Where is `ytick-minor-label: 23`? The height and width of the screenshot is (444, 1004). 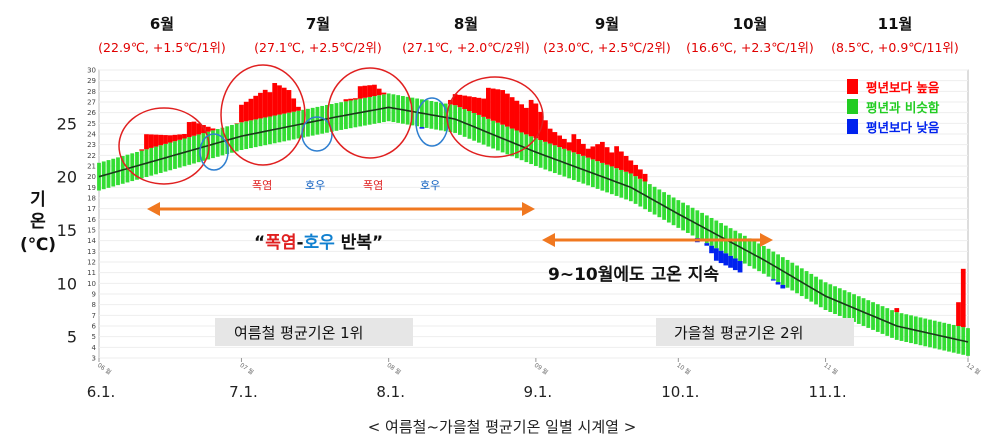
ytick-minor-label: 23 is located at coordinates (91, 145).